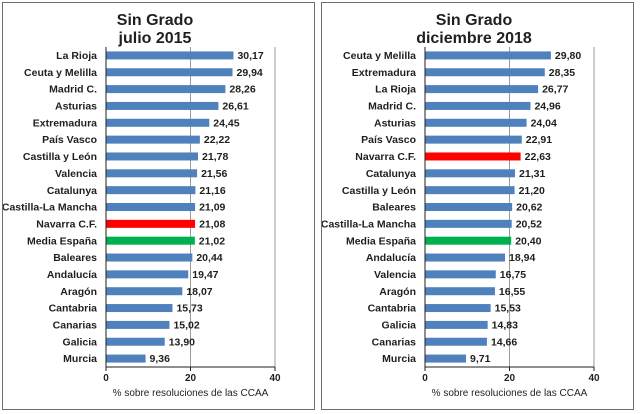 The image size is (640, 414). I want to click on julio-2015-category-label-cantabria: Cantabria, so click(73, 309).